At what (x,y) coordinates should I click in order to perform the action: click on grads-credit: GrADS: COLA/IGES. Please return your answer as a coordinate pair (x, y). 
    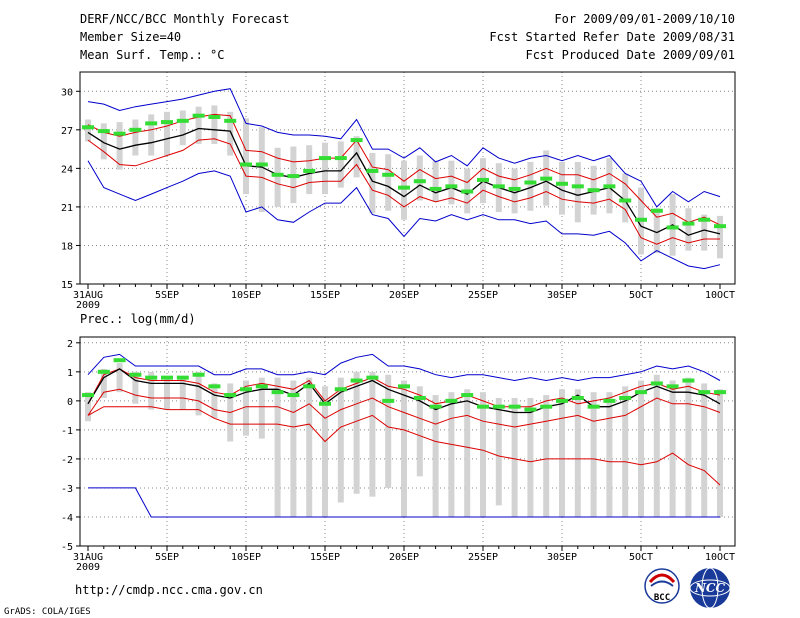
    Looking at the image, I should click on (47, 612).